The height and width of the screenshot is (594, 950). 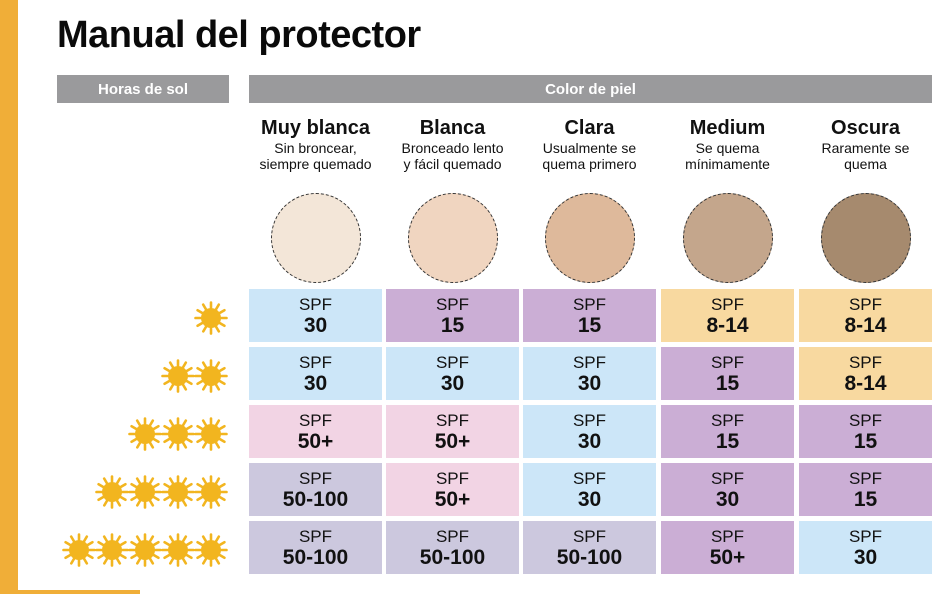 What do you see at coordinates (452, 164) in the screenshot?
I see `skin-type-desc-line2: y fácil quemado` at bounding box center [452, 164].